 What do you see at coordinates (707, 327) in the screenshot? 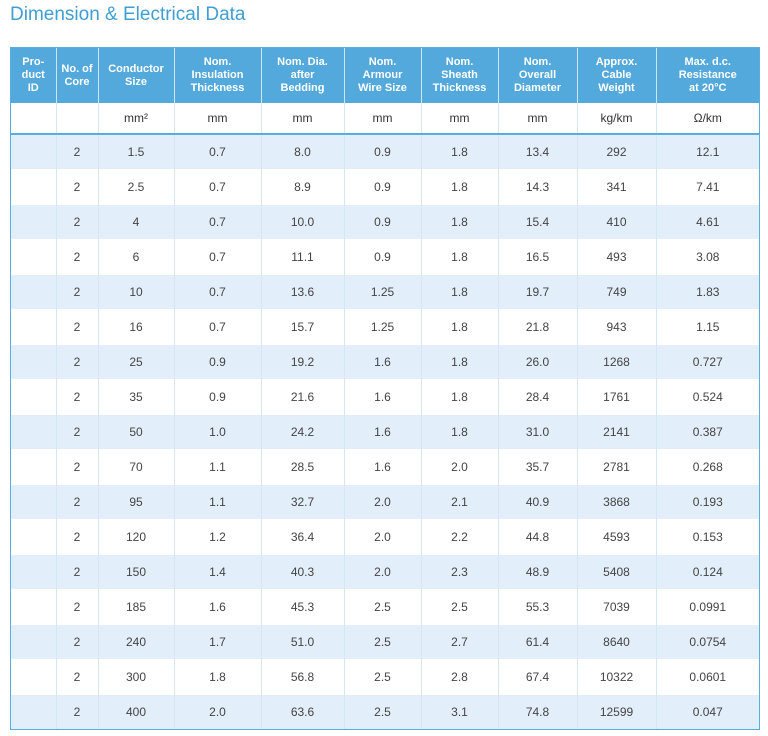
I see `table-cell: 1.15` at bounding box center [707, 327].